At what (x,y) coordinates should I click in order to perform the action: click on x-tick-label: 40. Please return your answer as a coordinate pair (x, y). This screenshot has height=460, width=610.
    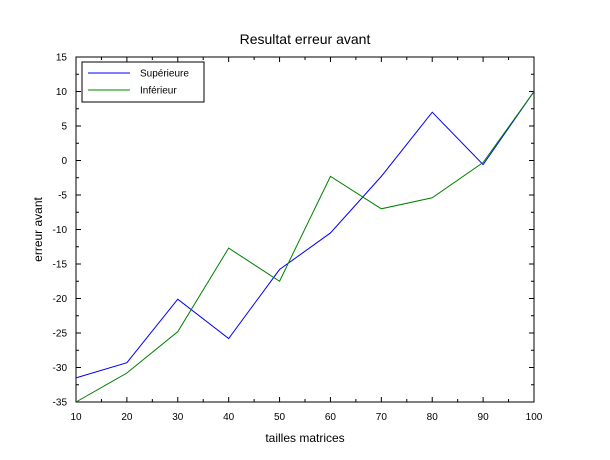
    Looking at the image, I should click on (229, 417).